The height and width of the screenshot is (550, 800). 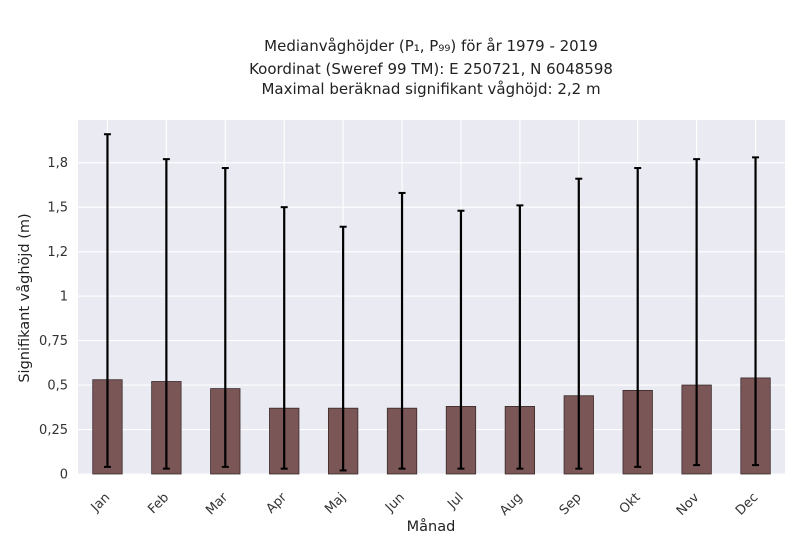 I want to click on x-tick-label: Jul, so click(x=455, y=501).